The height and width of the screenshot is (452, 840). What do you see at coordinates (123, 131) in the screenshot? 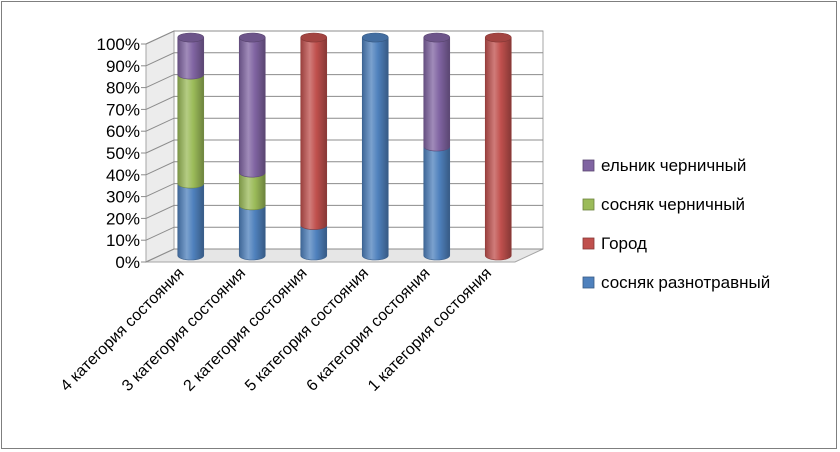
I see `y-tick-label: 60%` at bounding box center [123, 131].